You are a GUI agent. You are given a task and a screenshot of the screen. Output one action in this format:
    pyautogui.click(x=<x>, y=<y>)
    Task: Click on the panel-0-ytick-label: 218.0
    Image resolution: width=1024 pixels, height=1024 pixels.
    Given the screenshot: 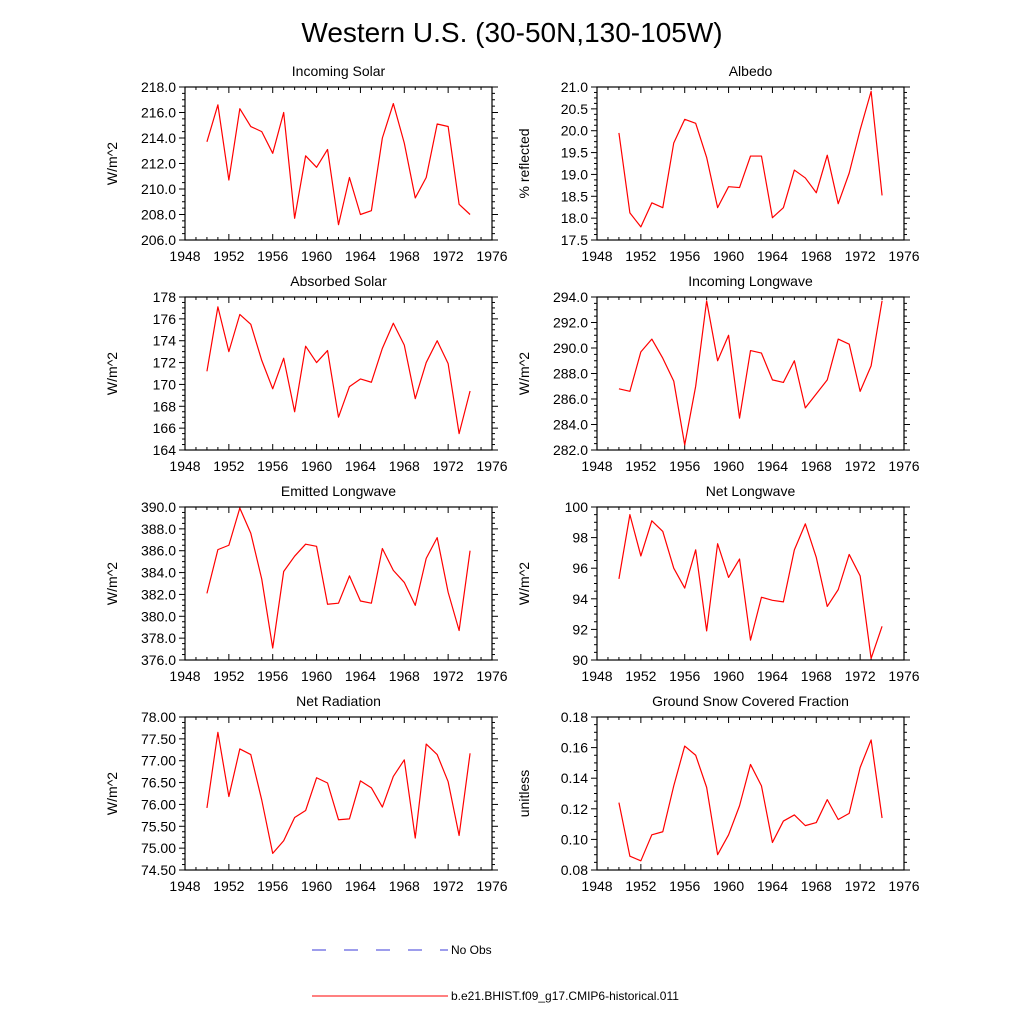 What is the action you would take?
    pyautogui.click(x=158, y=87)
    